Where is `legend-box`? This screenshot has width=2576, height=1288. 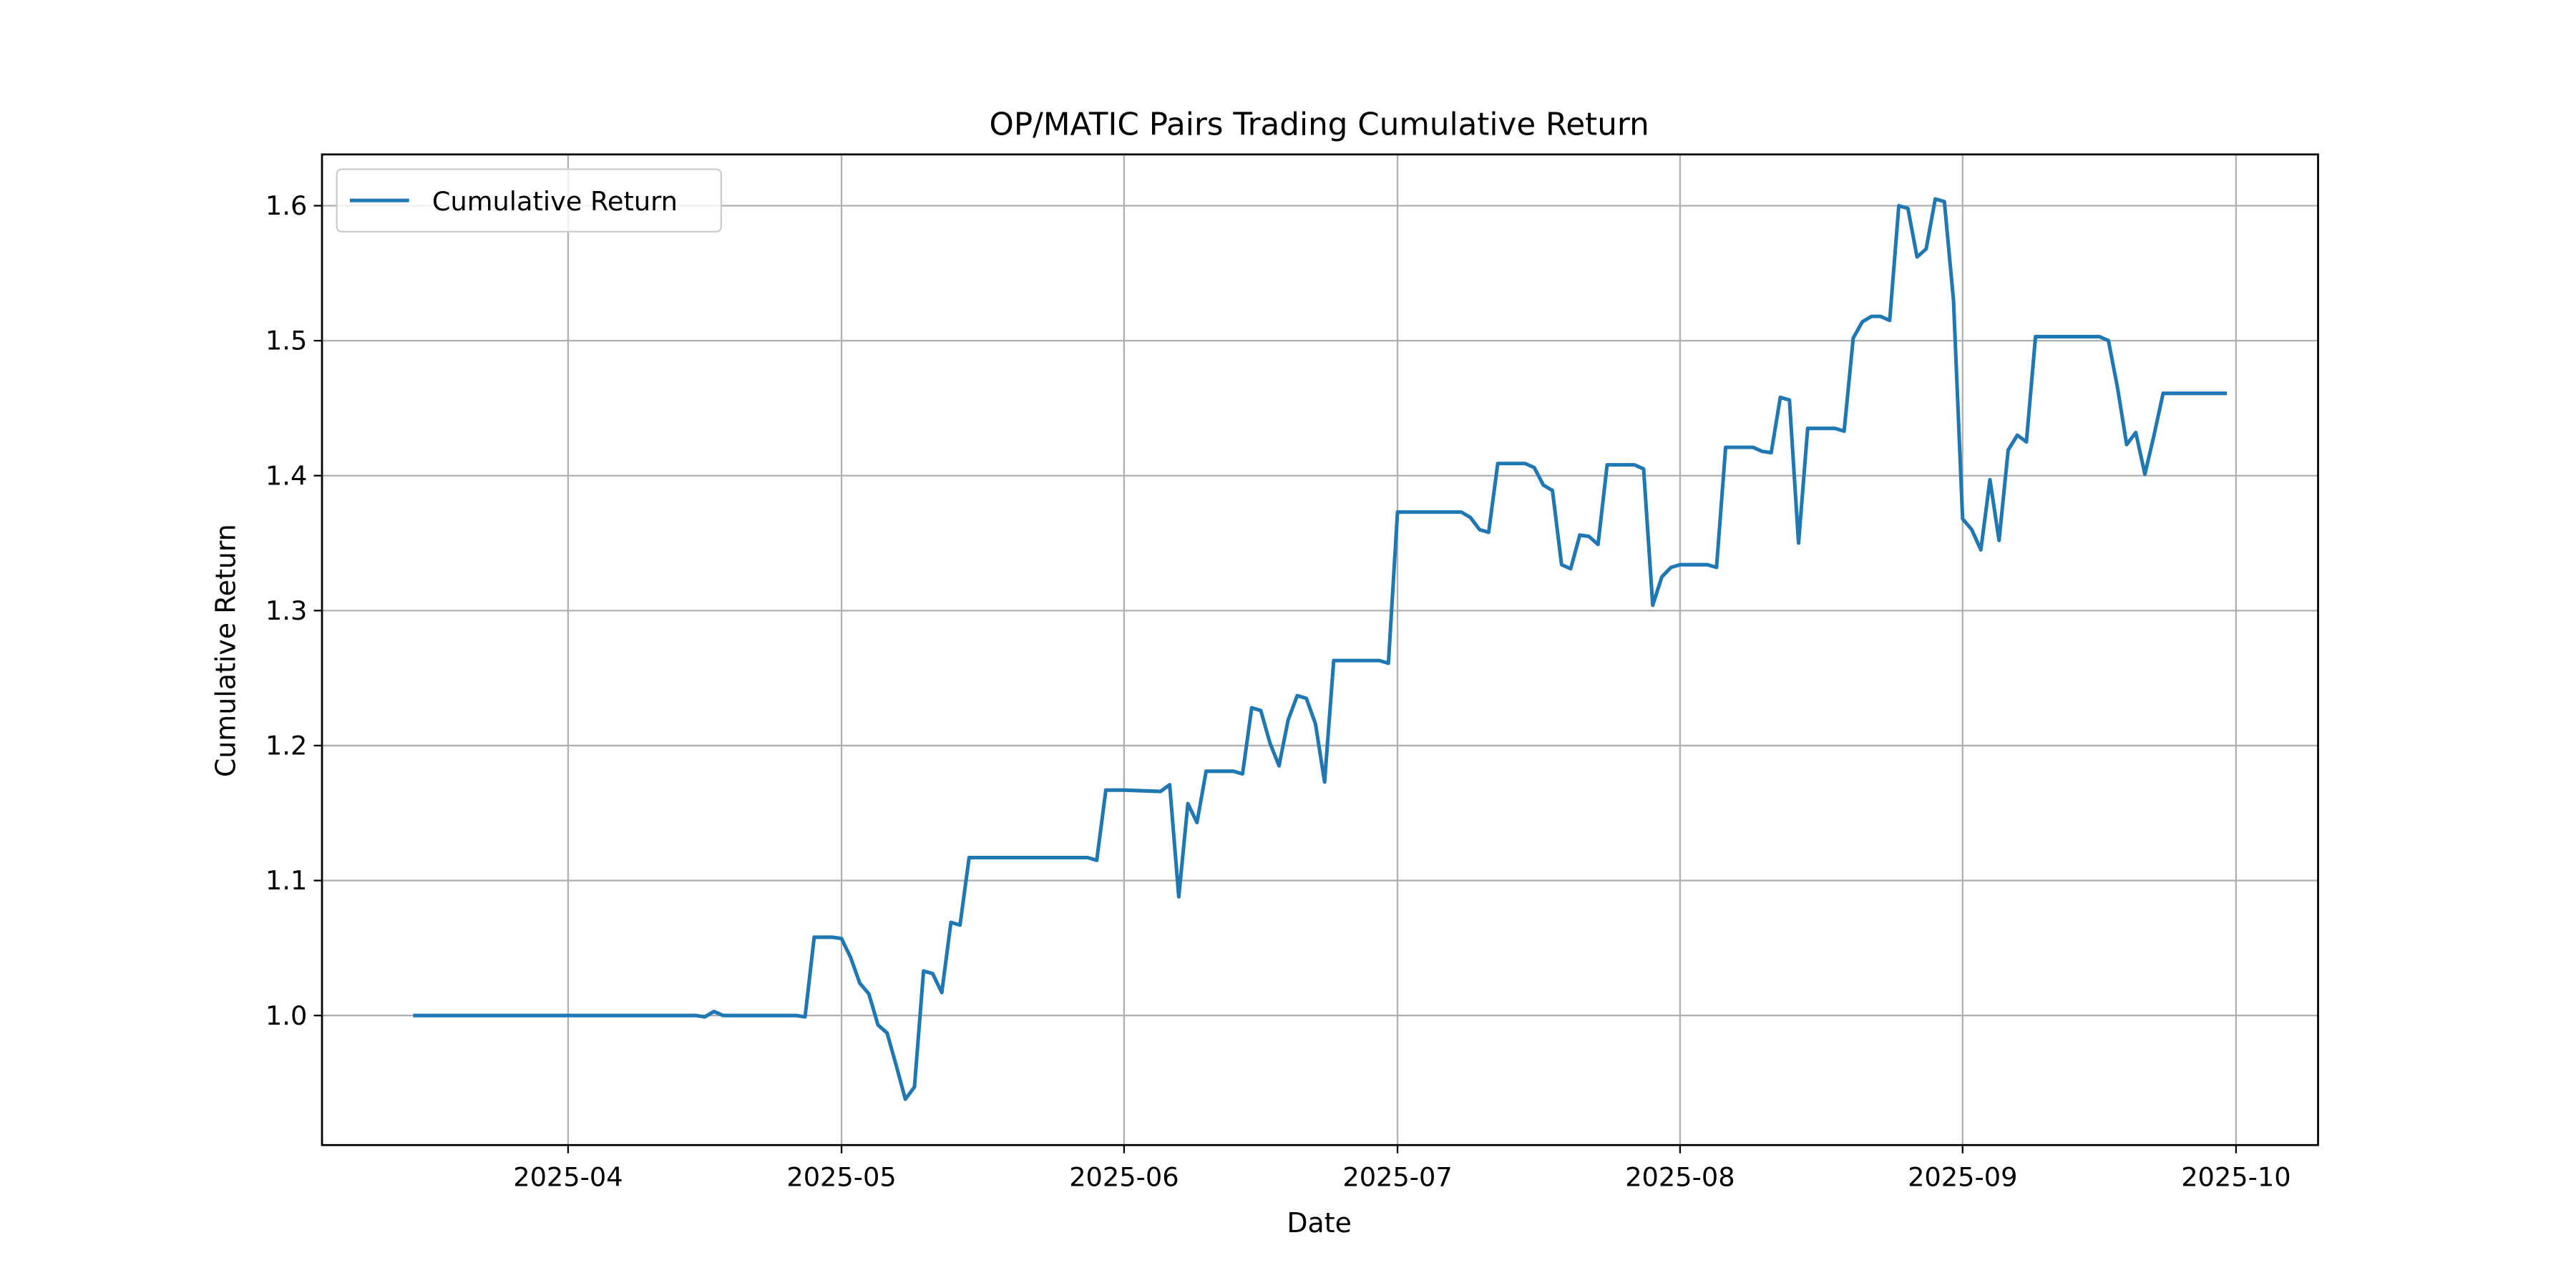
legend-box is located at coordinates (529, 200).